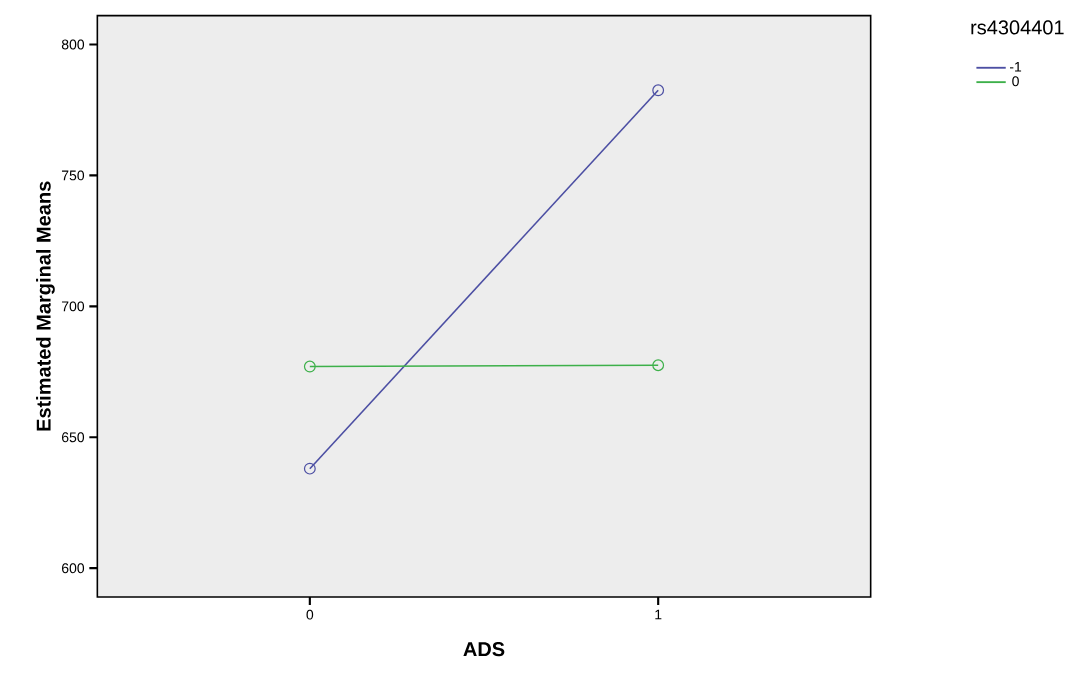 The width and height of the screenshot is (1078, 685). Describe the element at coordinates (73, 175) in the screenshot. I see `y-tick-label: 750` at that location.